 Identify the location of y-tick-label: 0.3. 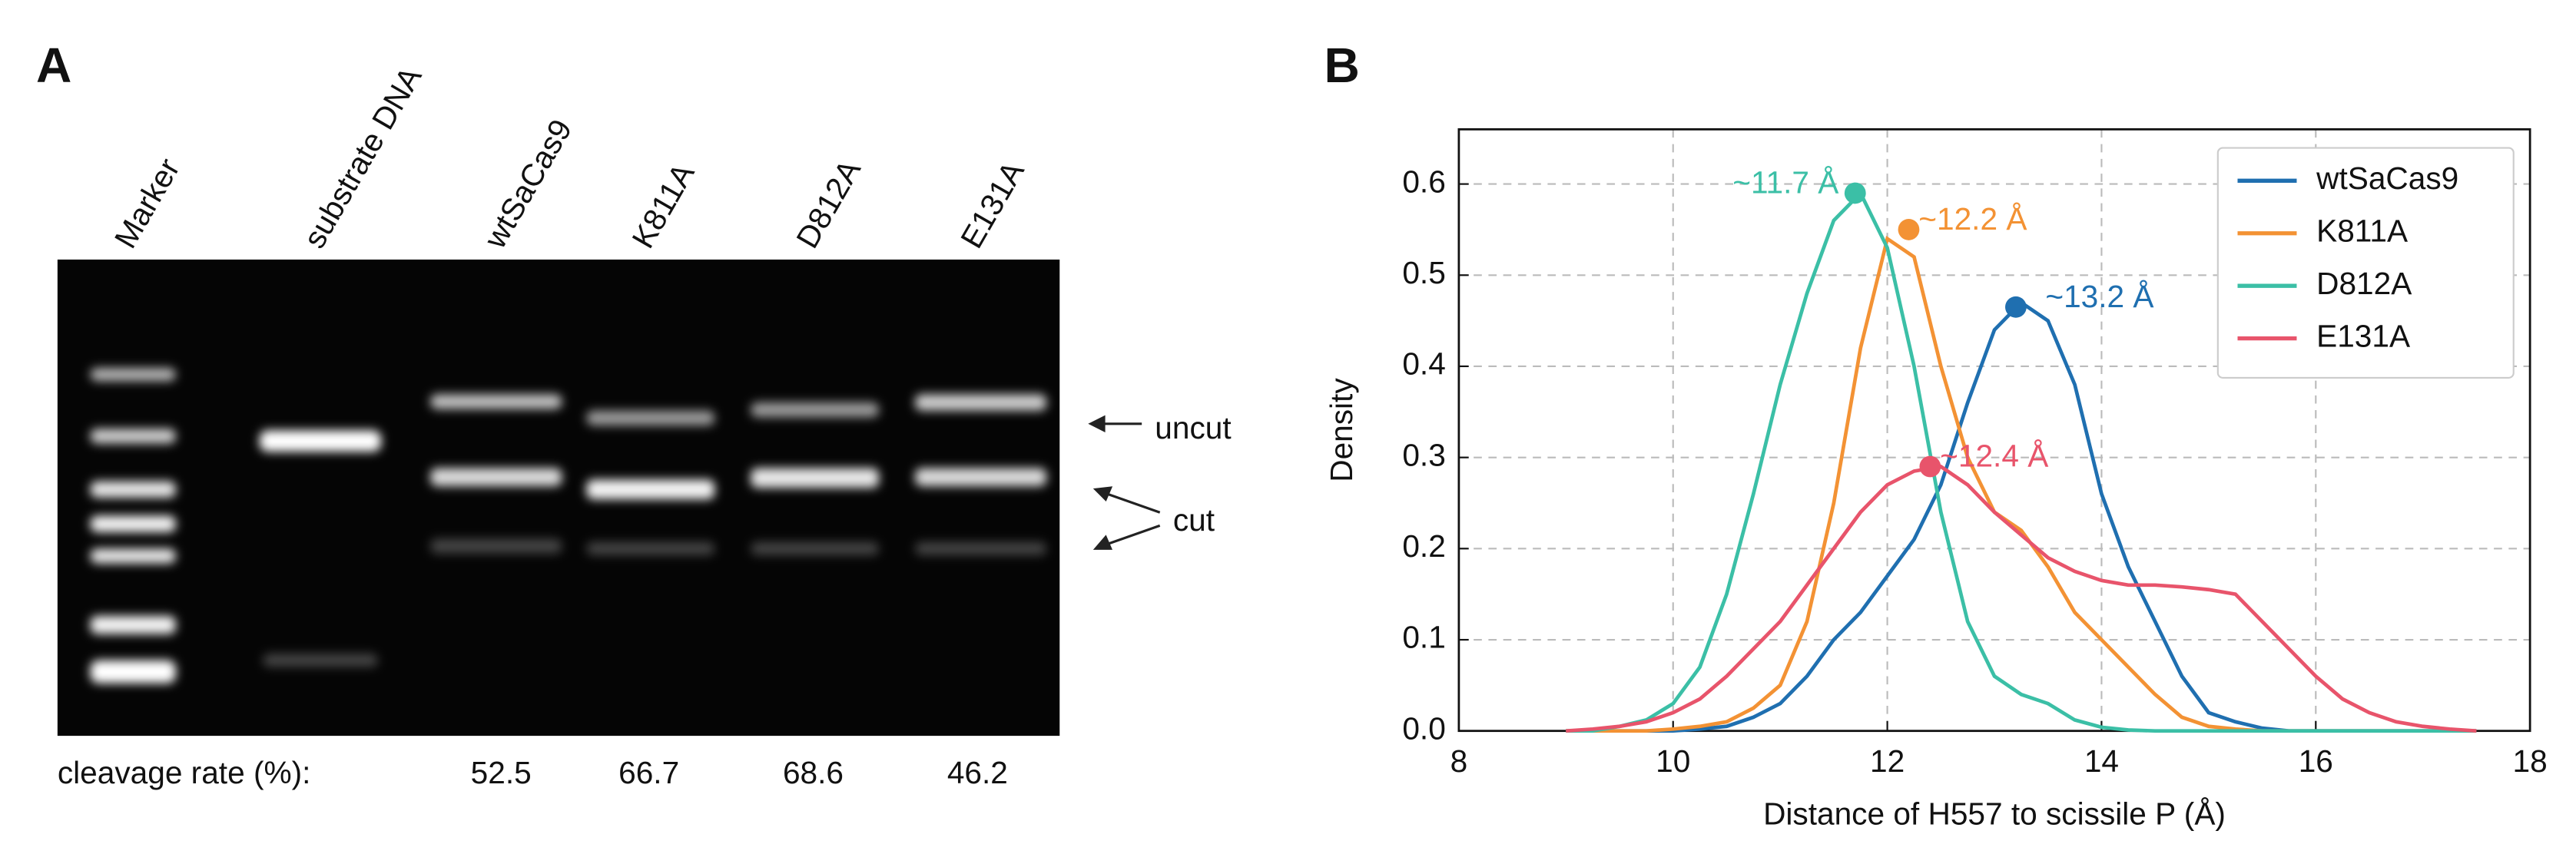
(1423, 454).